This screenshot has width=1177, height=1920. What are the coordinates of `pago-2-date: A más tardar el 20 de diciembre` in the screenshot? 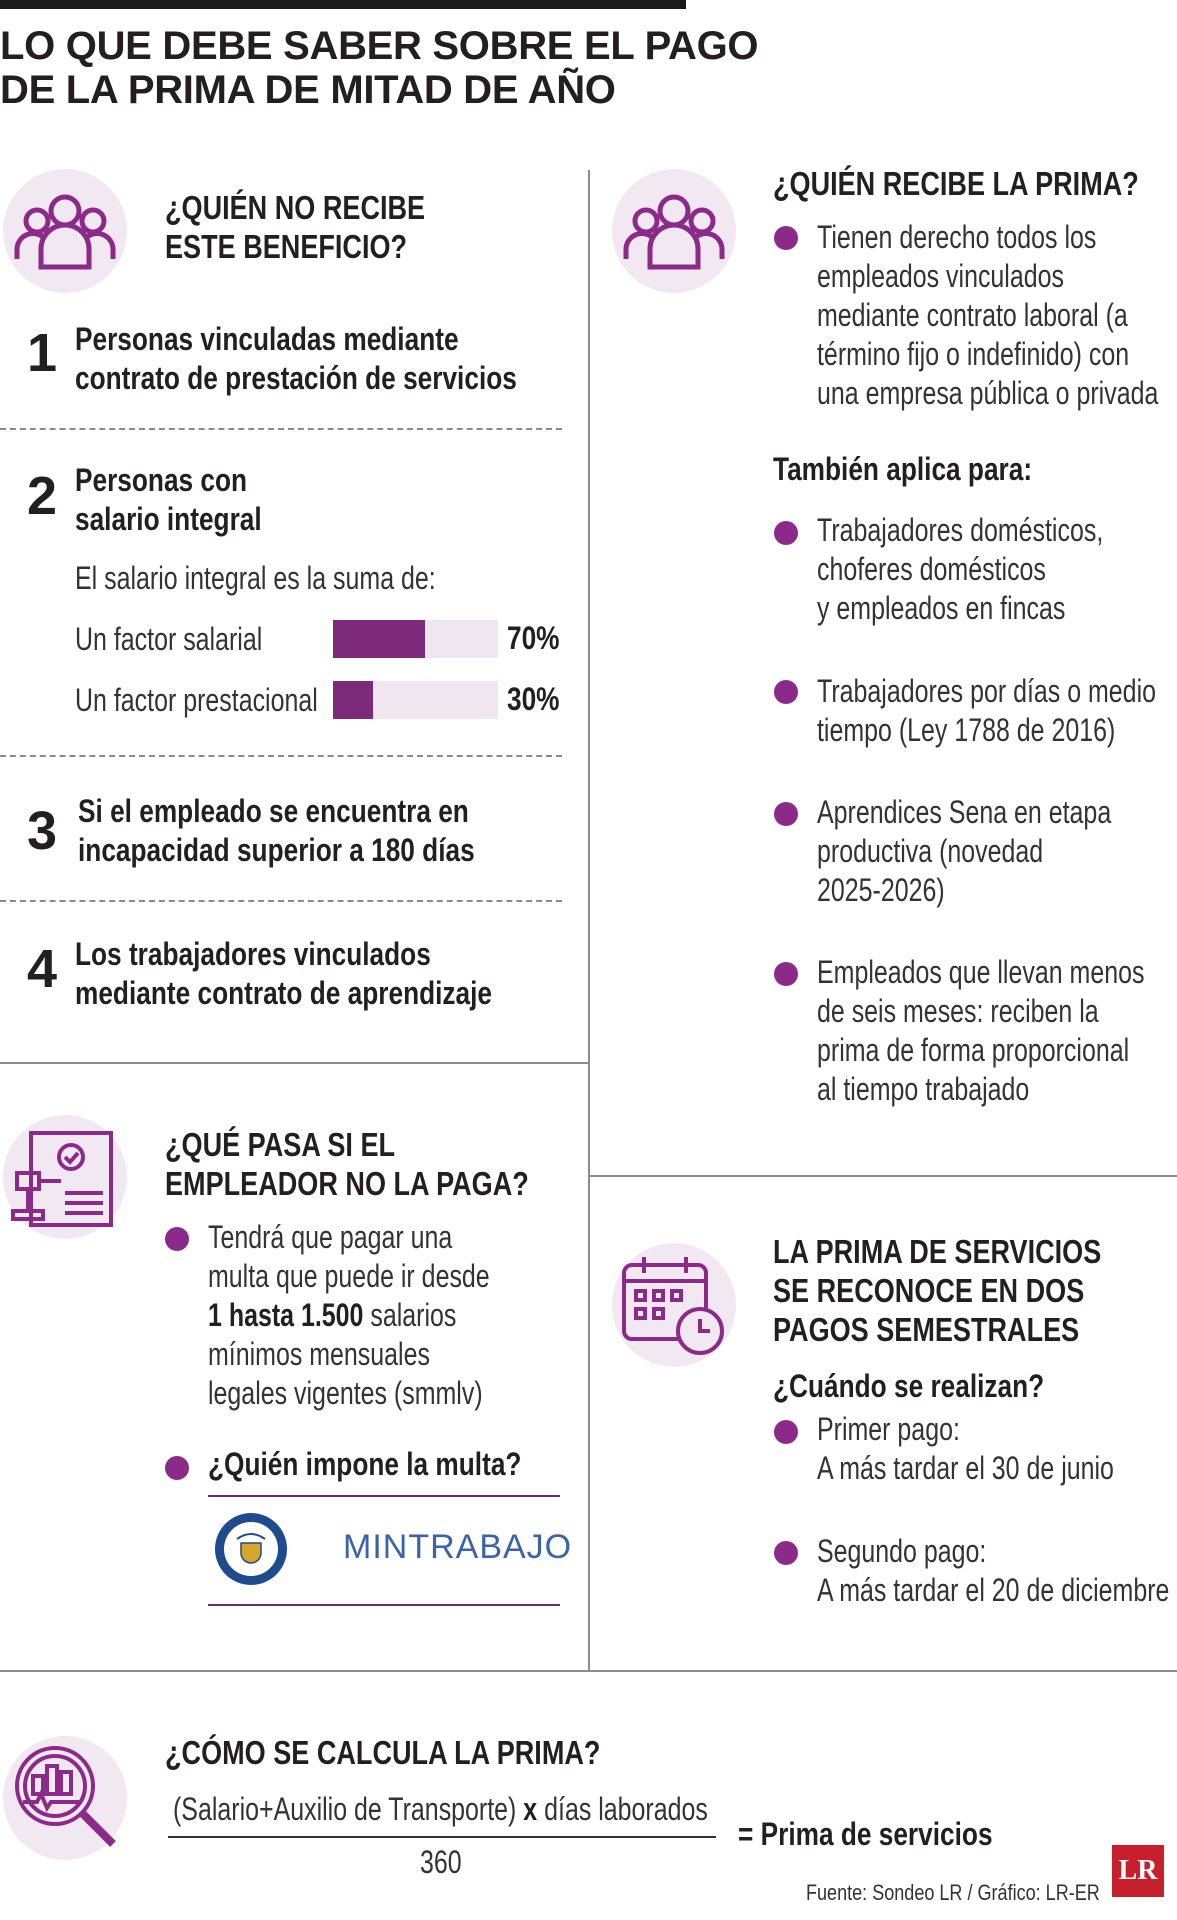 It's located at (993, 1590).